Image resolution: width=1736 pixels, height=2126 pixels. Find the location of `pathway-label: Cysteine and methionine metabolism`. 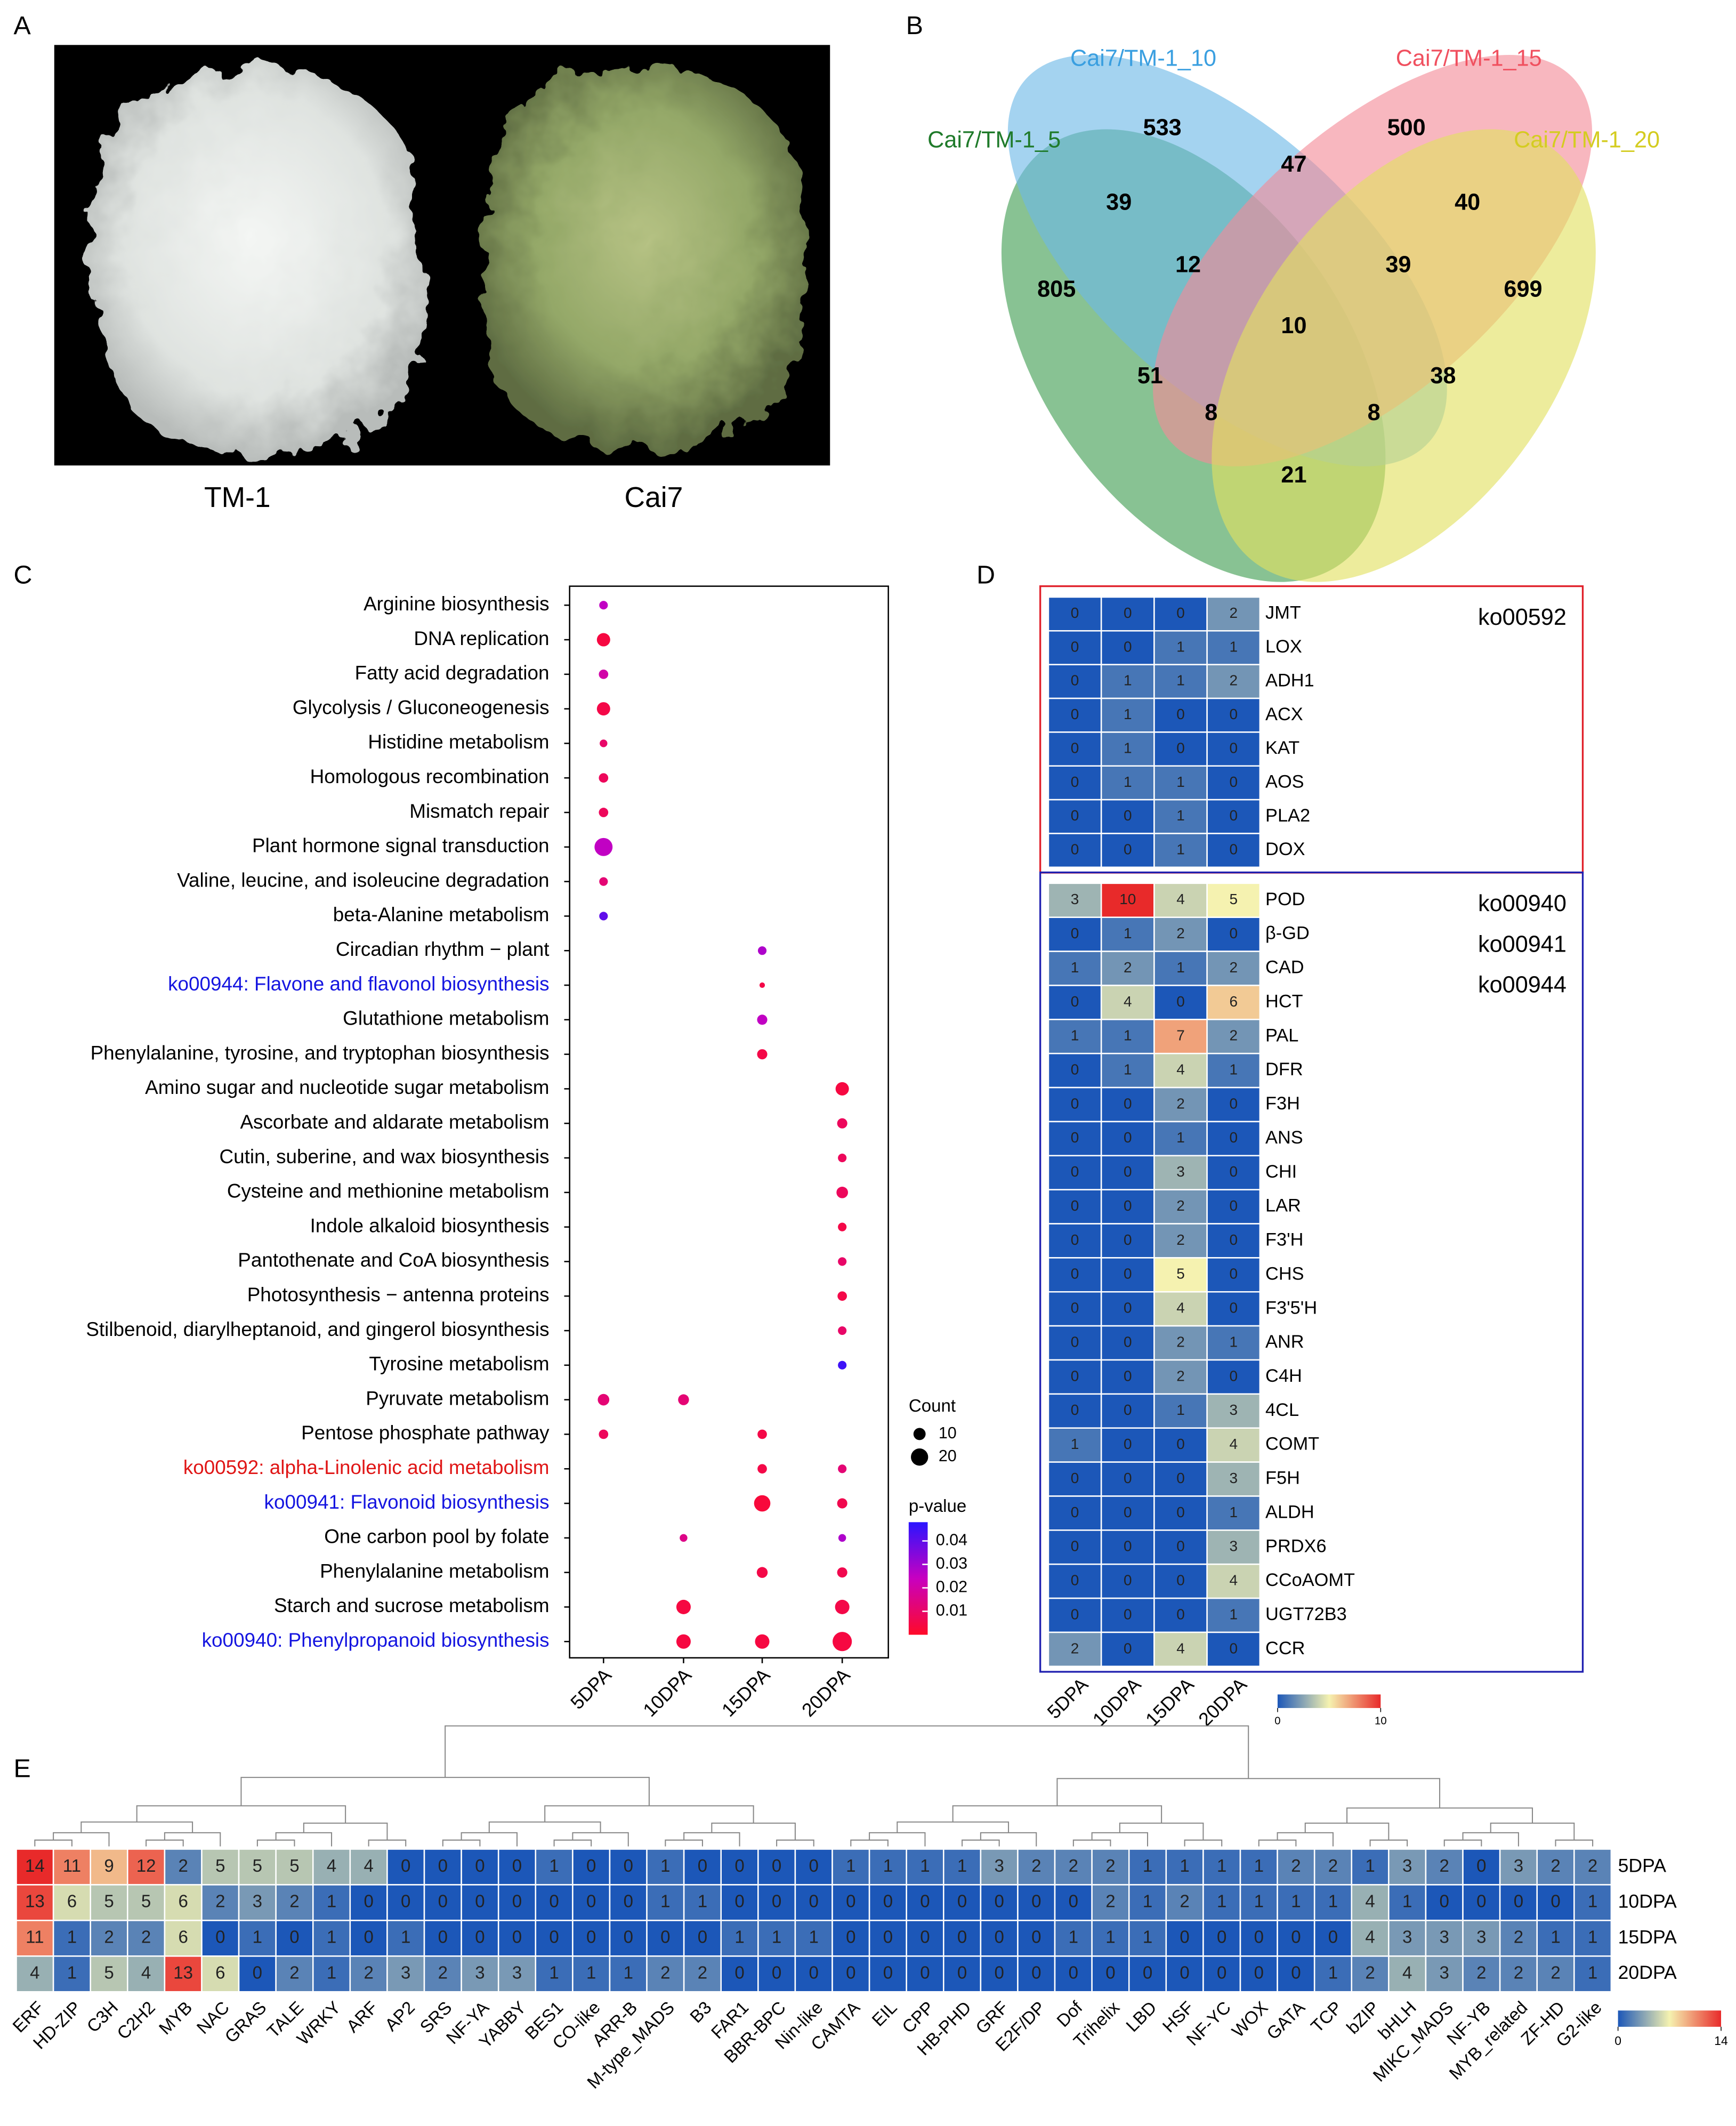

pathway-label: Cysteine and methionine metabolism is located at coordinates (388, 1191).